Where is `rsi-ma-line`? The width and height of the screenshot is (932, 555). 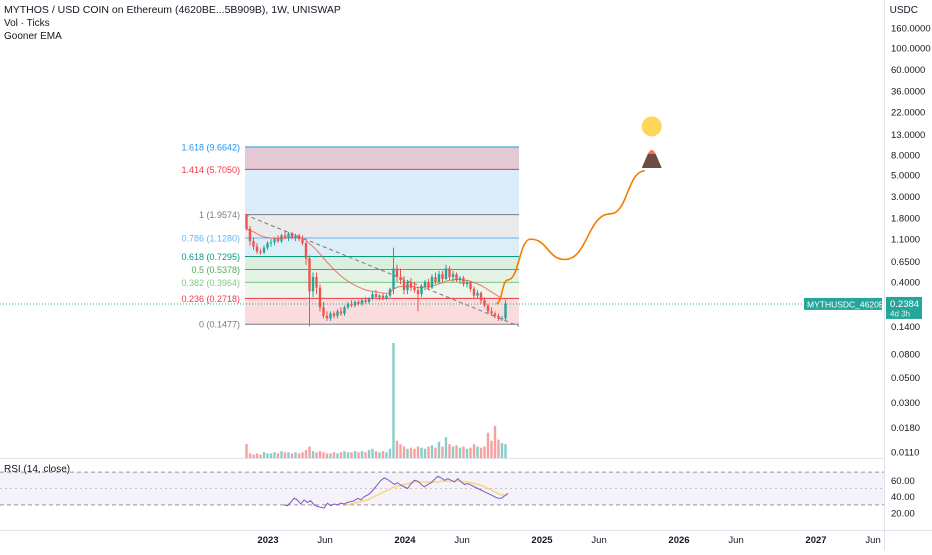
rsi-ma-line is located at coordinates (427, 493).